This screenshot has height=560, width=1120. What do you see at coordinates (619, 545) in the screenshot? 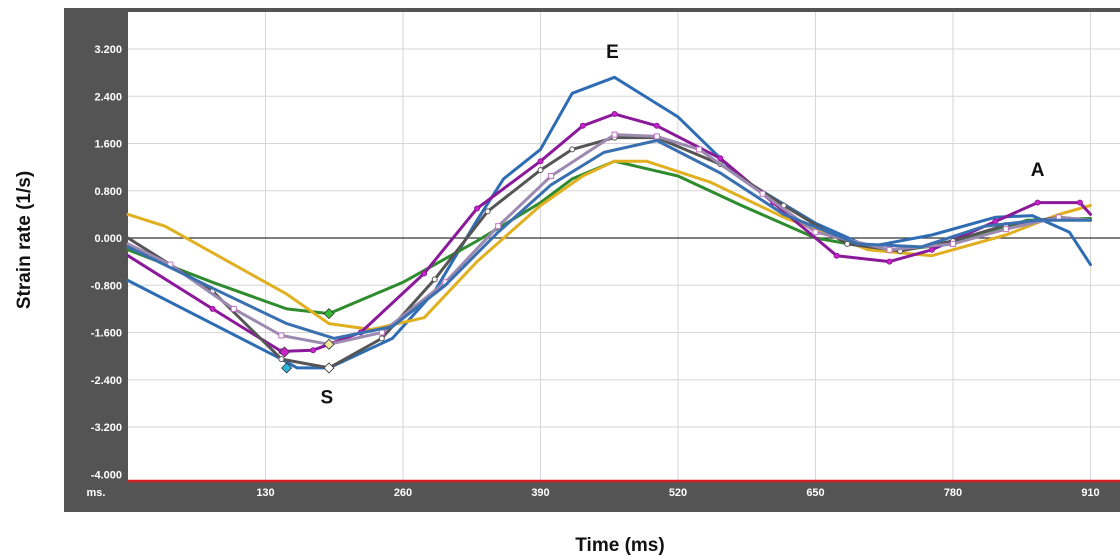
I see `x-axis-title: Time (ms)` at bounding box center [619, 545].